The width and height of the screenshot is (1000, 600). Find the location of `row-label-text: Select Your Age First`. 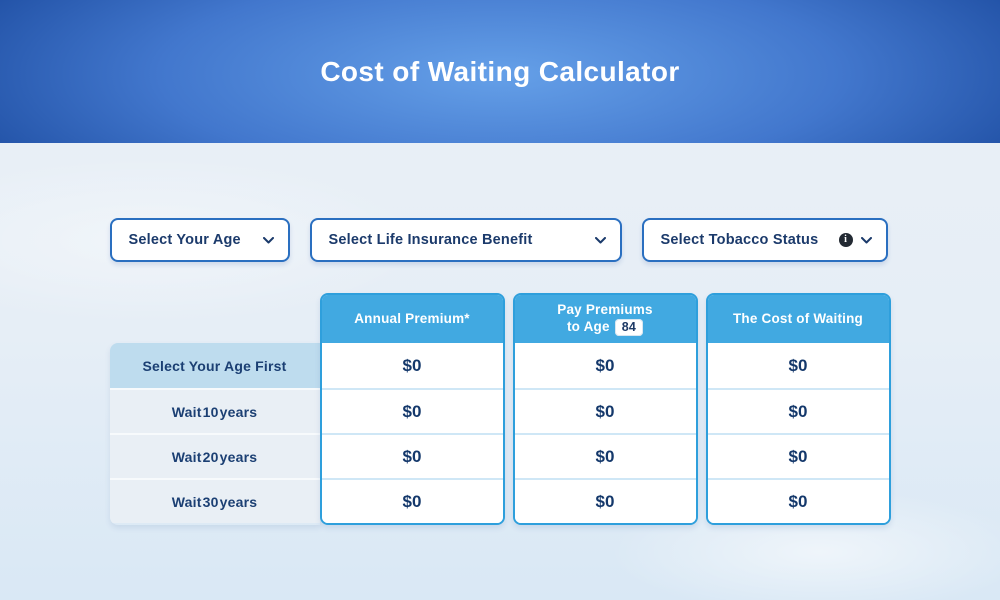

row-label-text: Select Your Age First is located at coordinates (214, 365).